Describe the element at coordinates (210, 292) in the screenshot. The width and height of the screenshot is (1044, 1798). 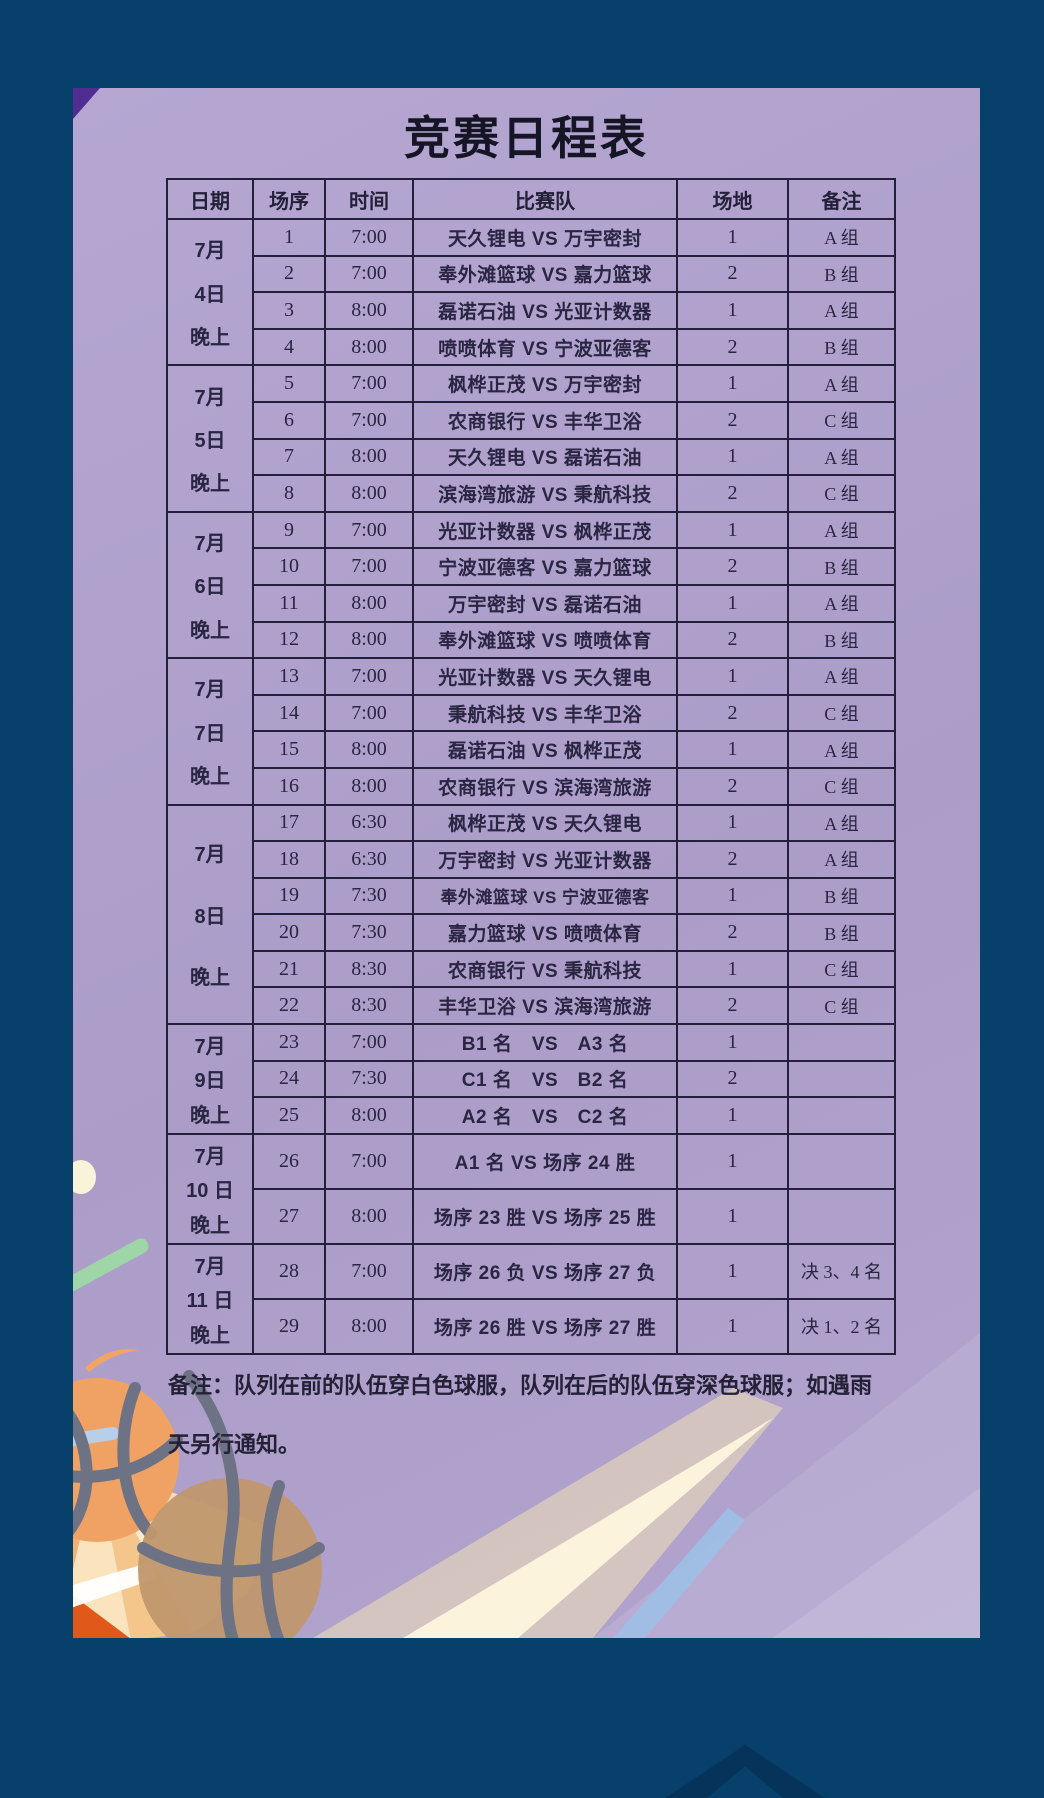
I see `date-cell: 7月 4日 晚上` at that location.